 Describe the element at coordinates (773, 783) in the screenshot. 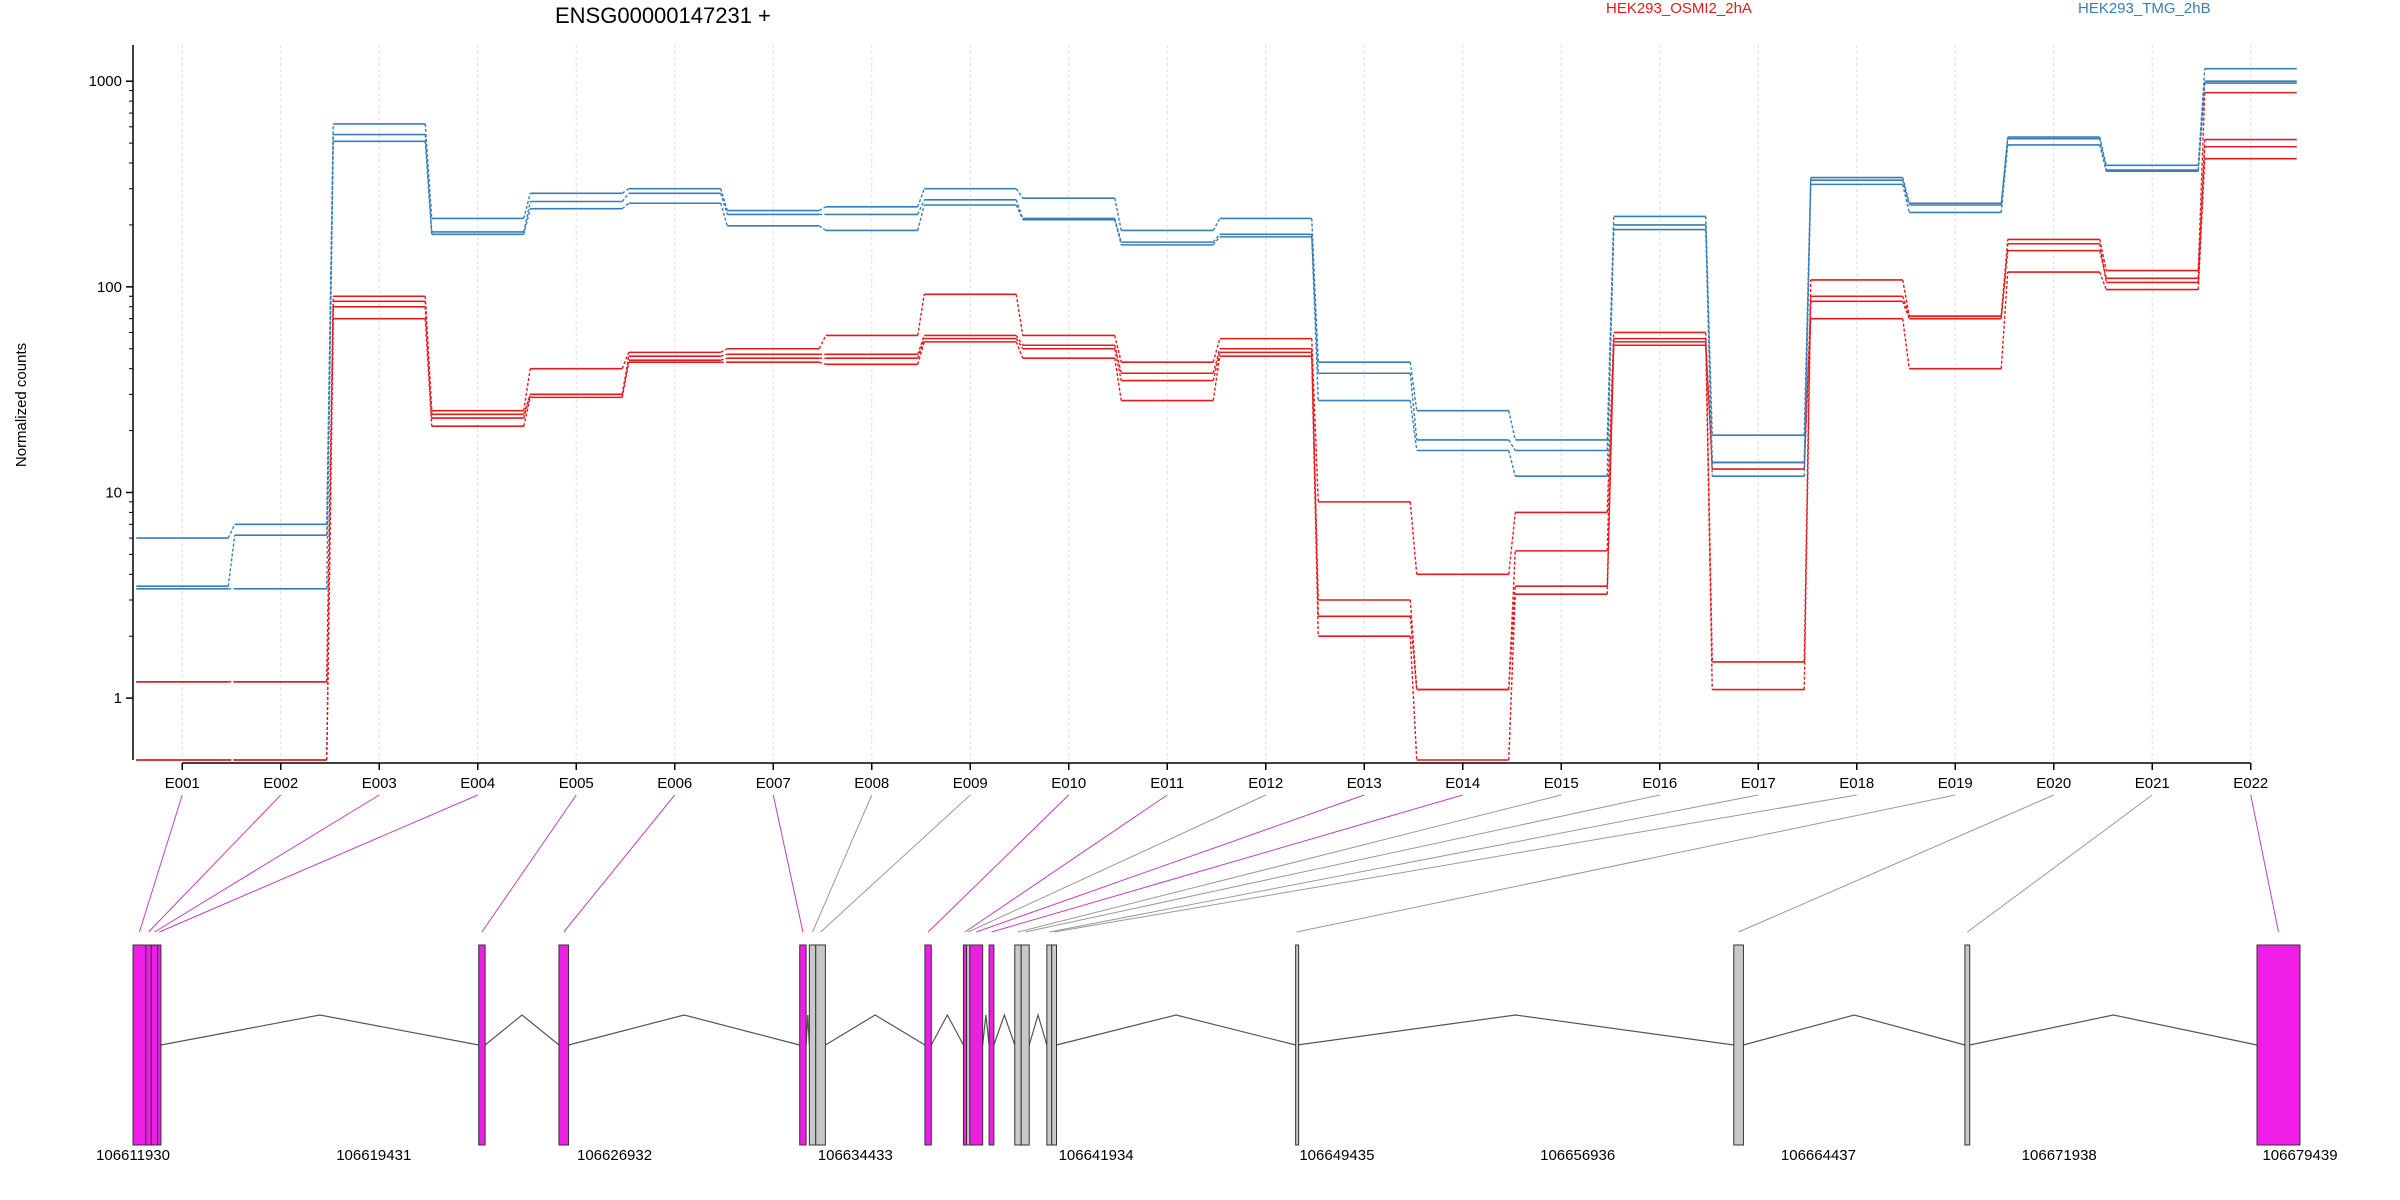

I see `x-tick-label-e007: E007` at that location.